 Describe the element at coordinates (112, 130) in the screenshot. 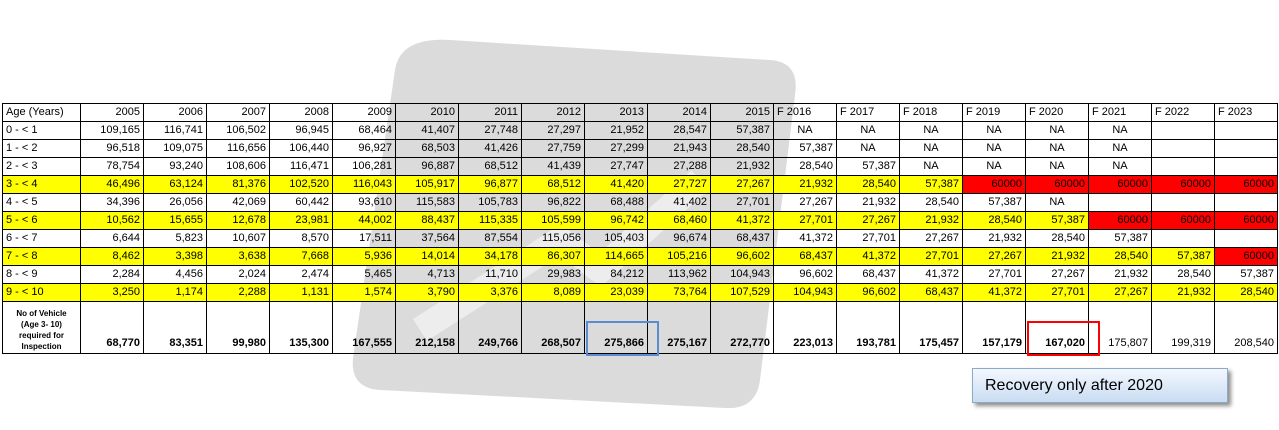

I see `value-cell: 109,165` at that location.